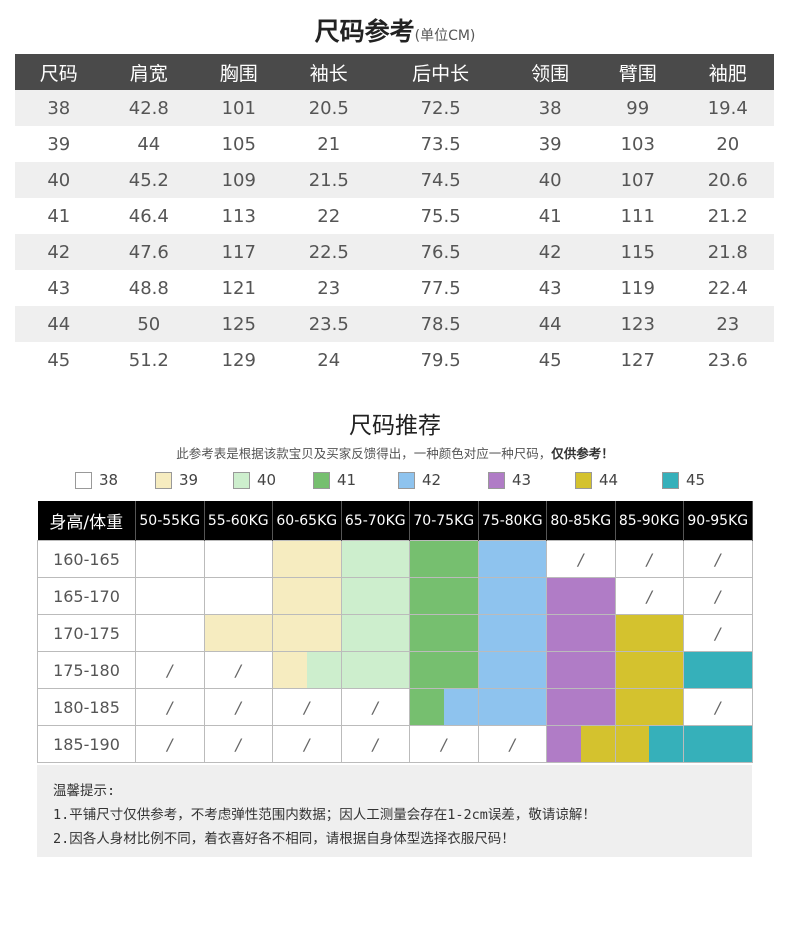 Image resolution: width=790 pixels, height=934 pixels. I want to click on height-range-label: 160-165, so click(86, 559).